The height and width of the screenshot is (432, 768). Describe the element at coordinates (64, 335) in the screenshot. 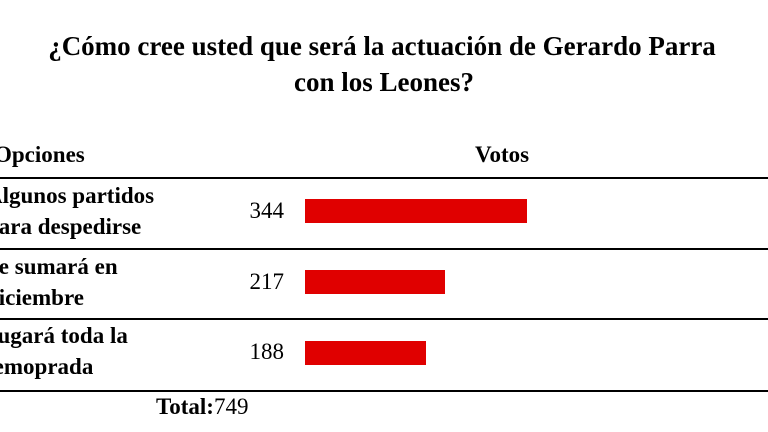

I see `poll-option-label-line-1: Jugará toda la` at that location.